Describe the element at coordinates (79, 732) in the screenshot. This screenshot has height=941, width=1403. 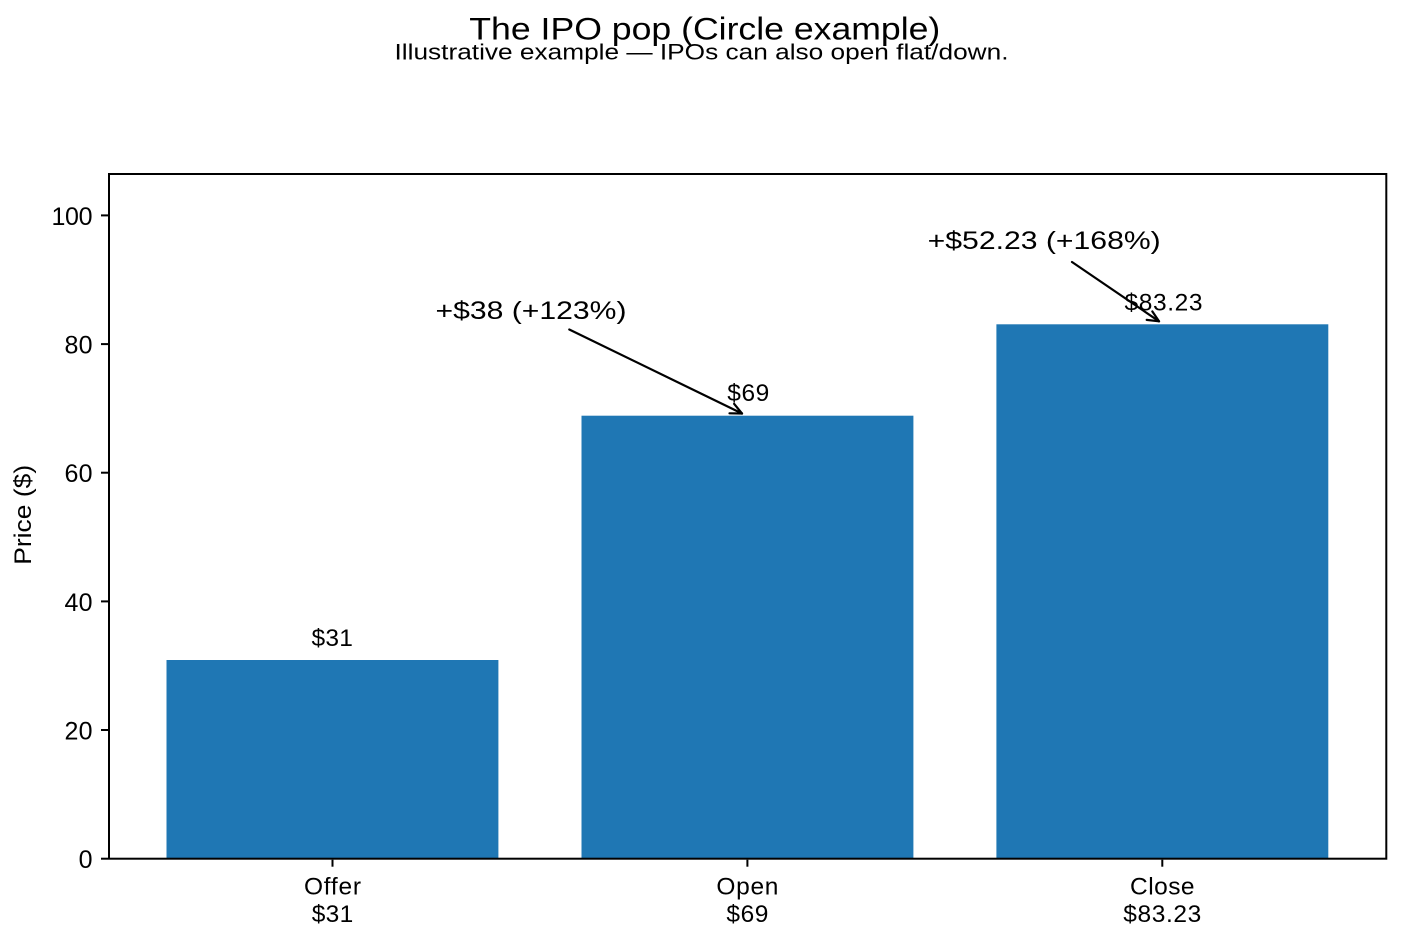
I see `svg-text: 20` at that location.